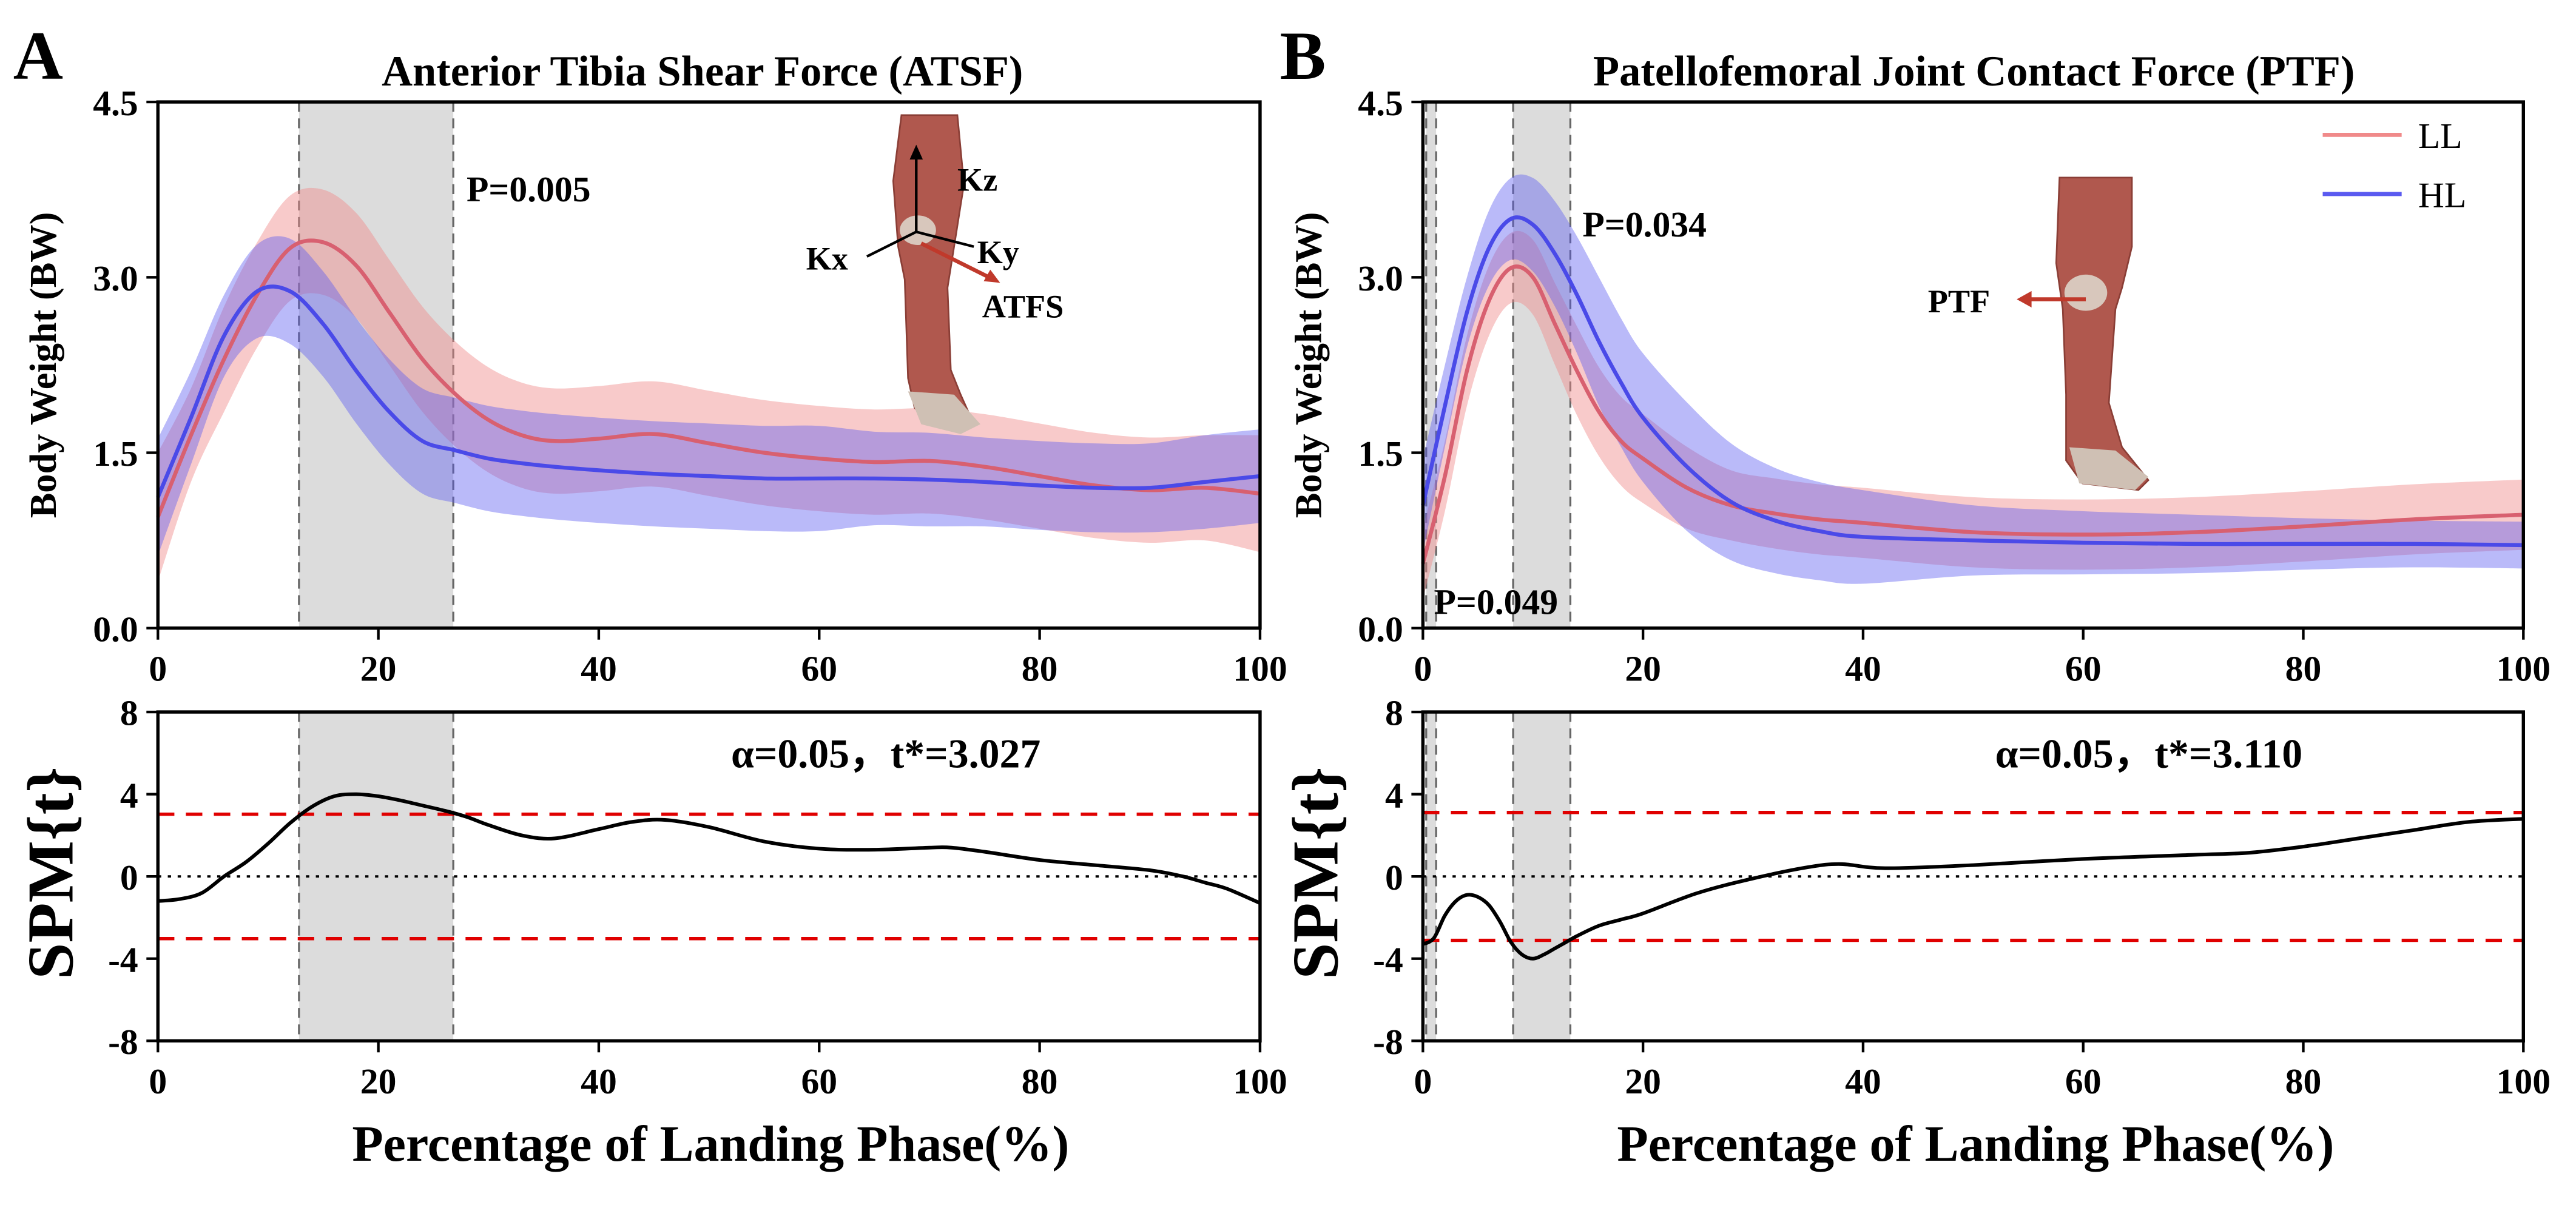 Image resolution: width=2576 pixels, height=1205 pixels. What do you see at coordinates (1315, 873) in the screenshot?
I see `y-axis-label-spm-b: SPM{t}` at bounding box center [1315, 873].